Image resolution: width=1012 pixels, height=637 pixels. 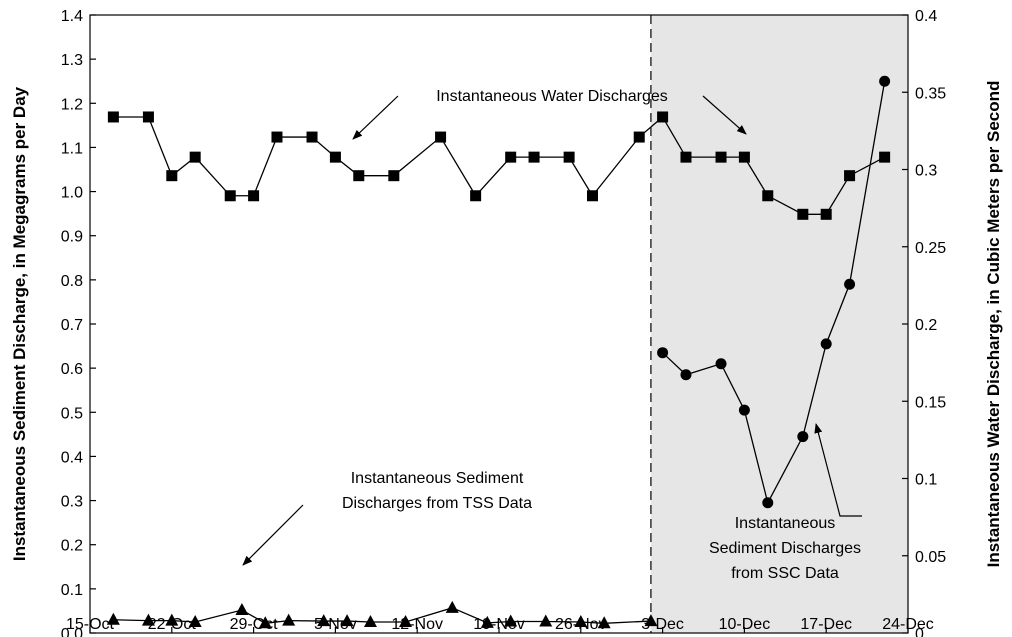 What do you see at coordinates (90, 624) in the screenshot?
I see `x-tick-label: 15-Oct` at bounding box center [90, 624].